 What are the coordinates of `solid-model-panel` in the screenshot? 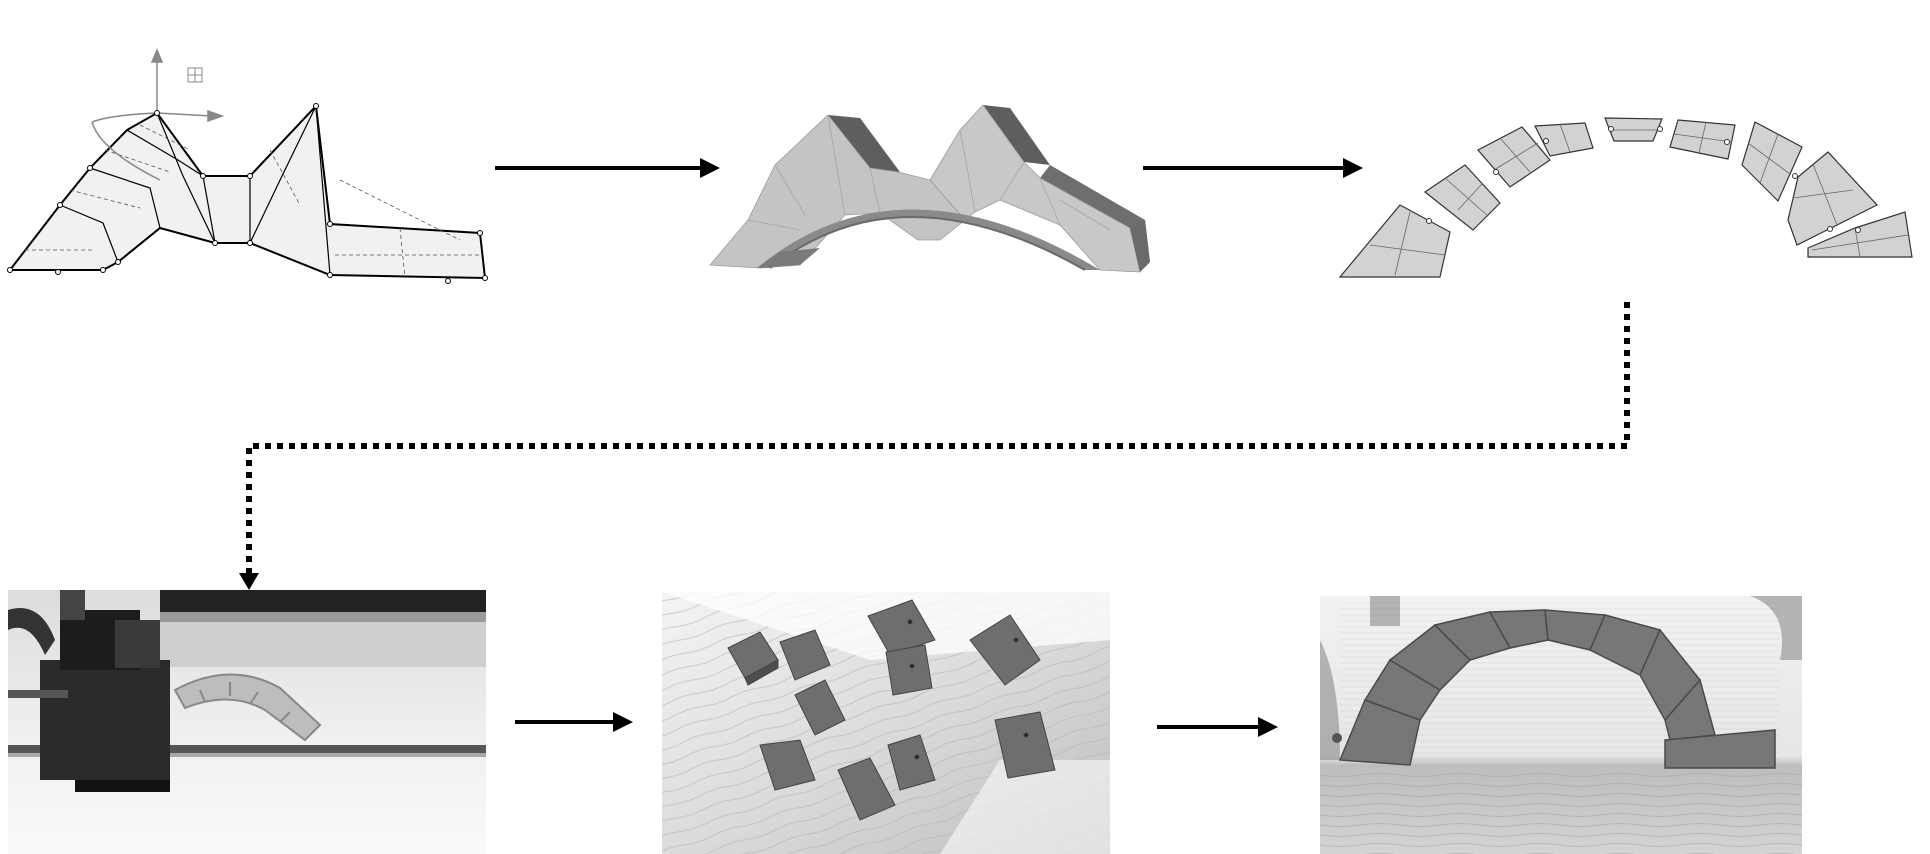 It's located at (929, 188).